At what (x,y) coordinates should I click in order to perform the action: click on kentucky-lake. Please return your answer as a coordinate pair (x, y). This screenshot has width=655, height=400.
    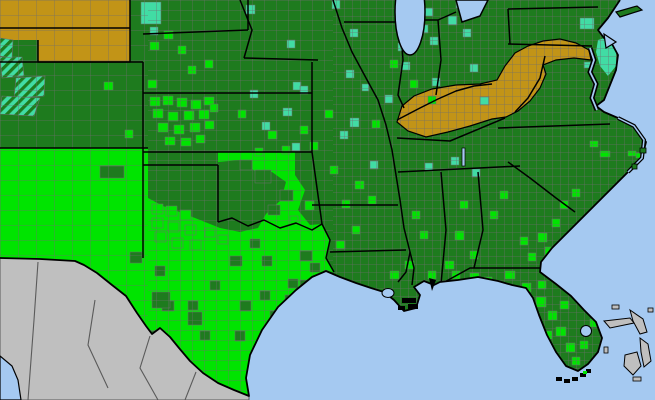
    Looking at the image, I should click on (463, 157).